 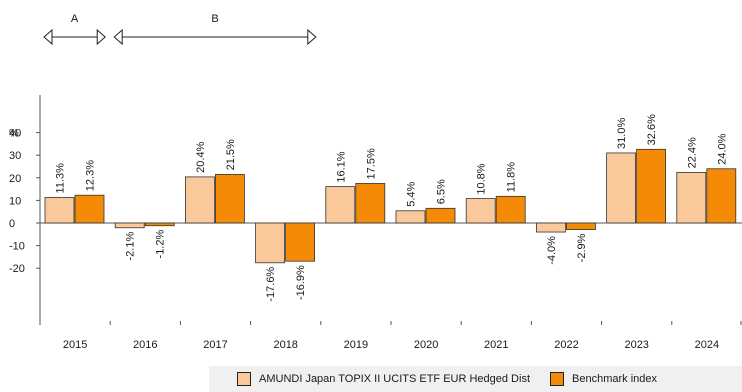 What do you see at coordinates (722, 148) in the screenshot?
I see `data-label-benchmark: 24.0%` at bounding box center [722, 148].